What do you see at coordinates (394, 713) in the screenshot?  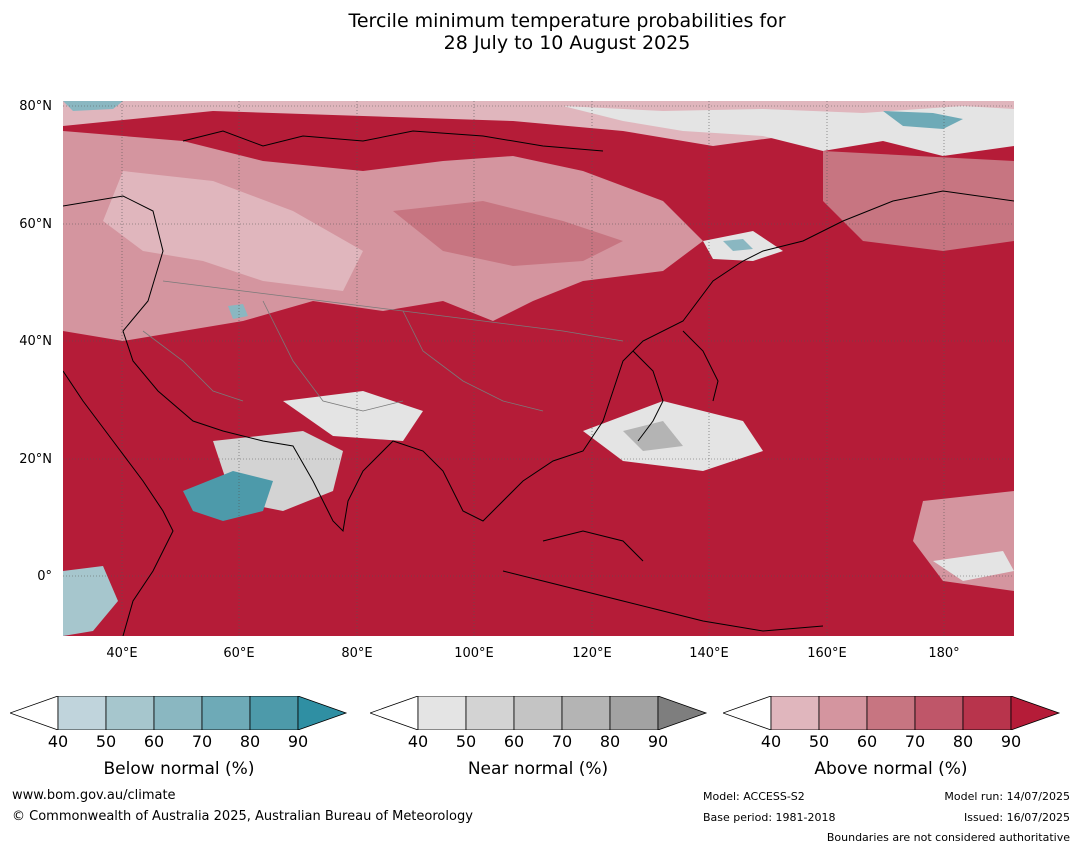 I see `near-normal-min-arrow` at bounding box center [394, 713].